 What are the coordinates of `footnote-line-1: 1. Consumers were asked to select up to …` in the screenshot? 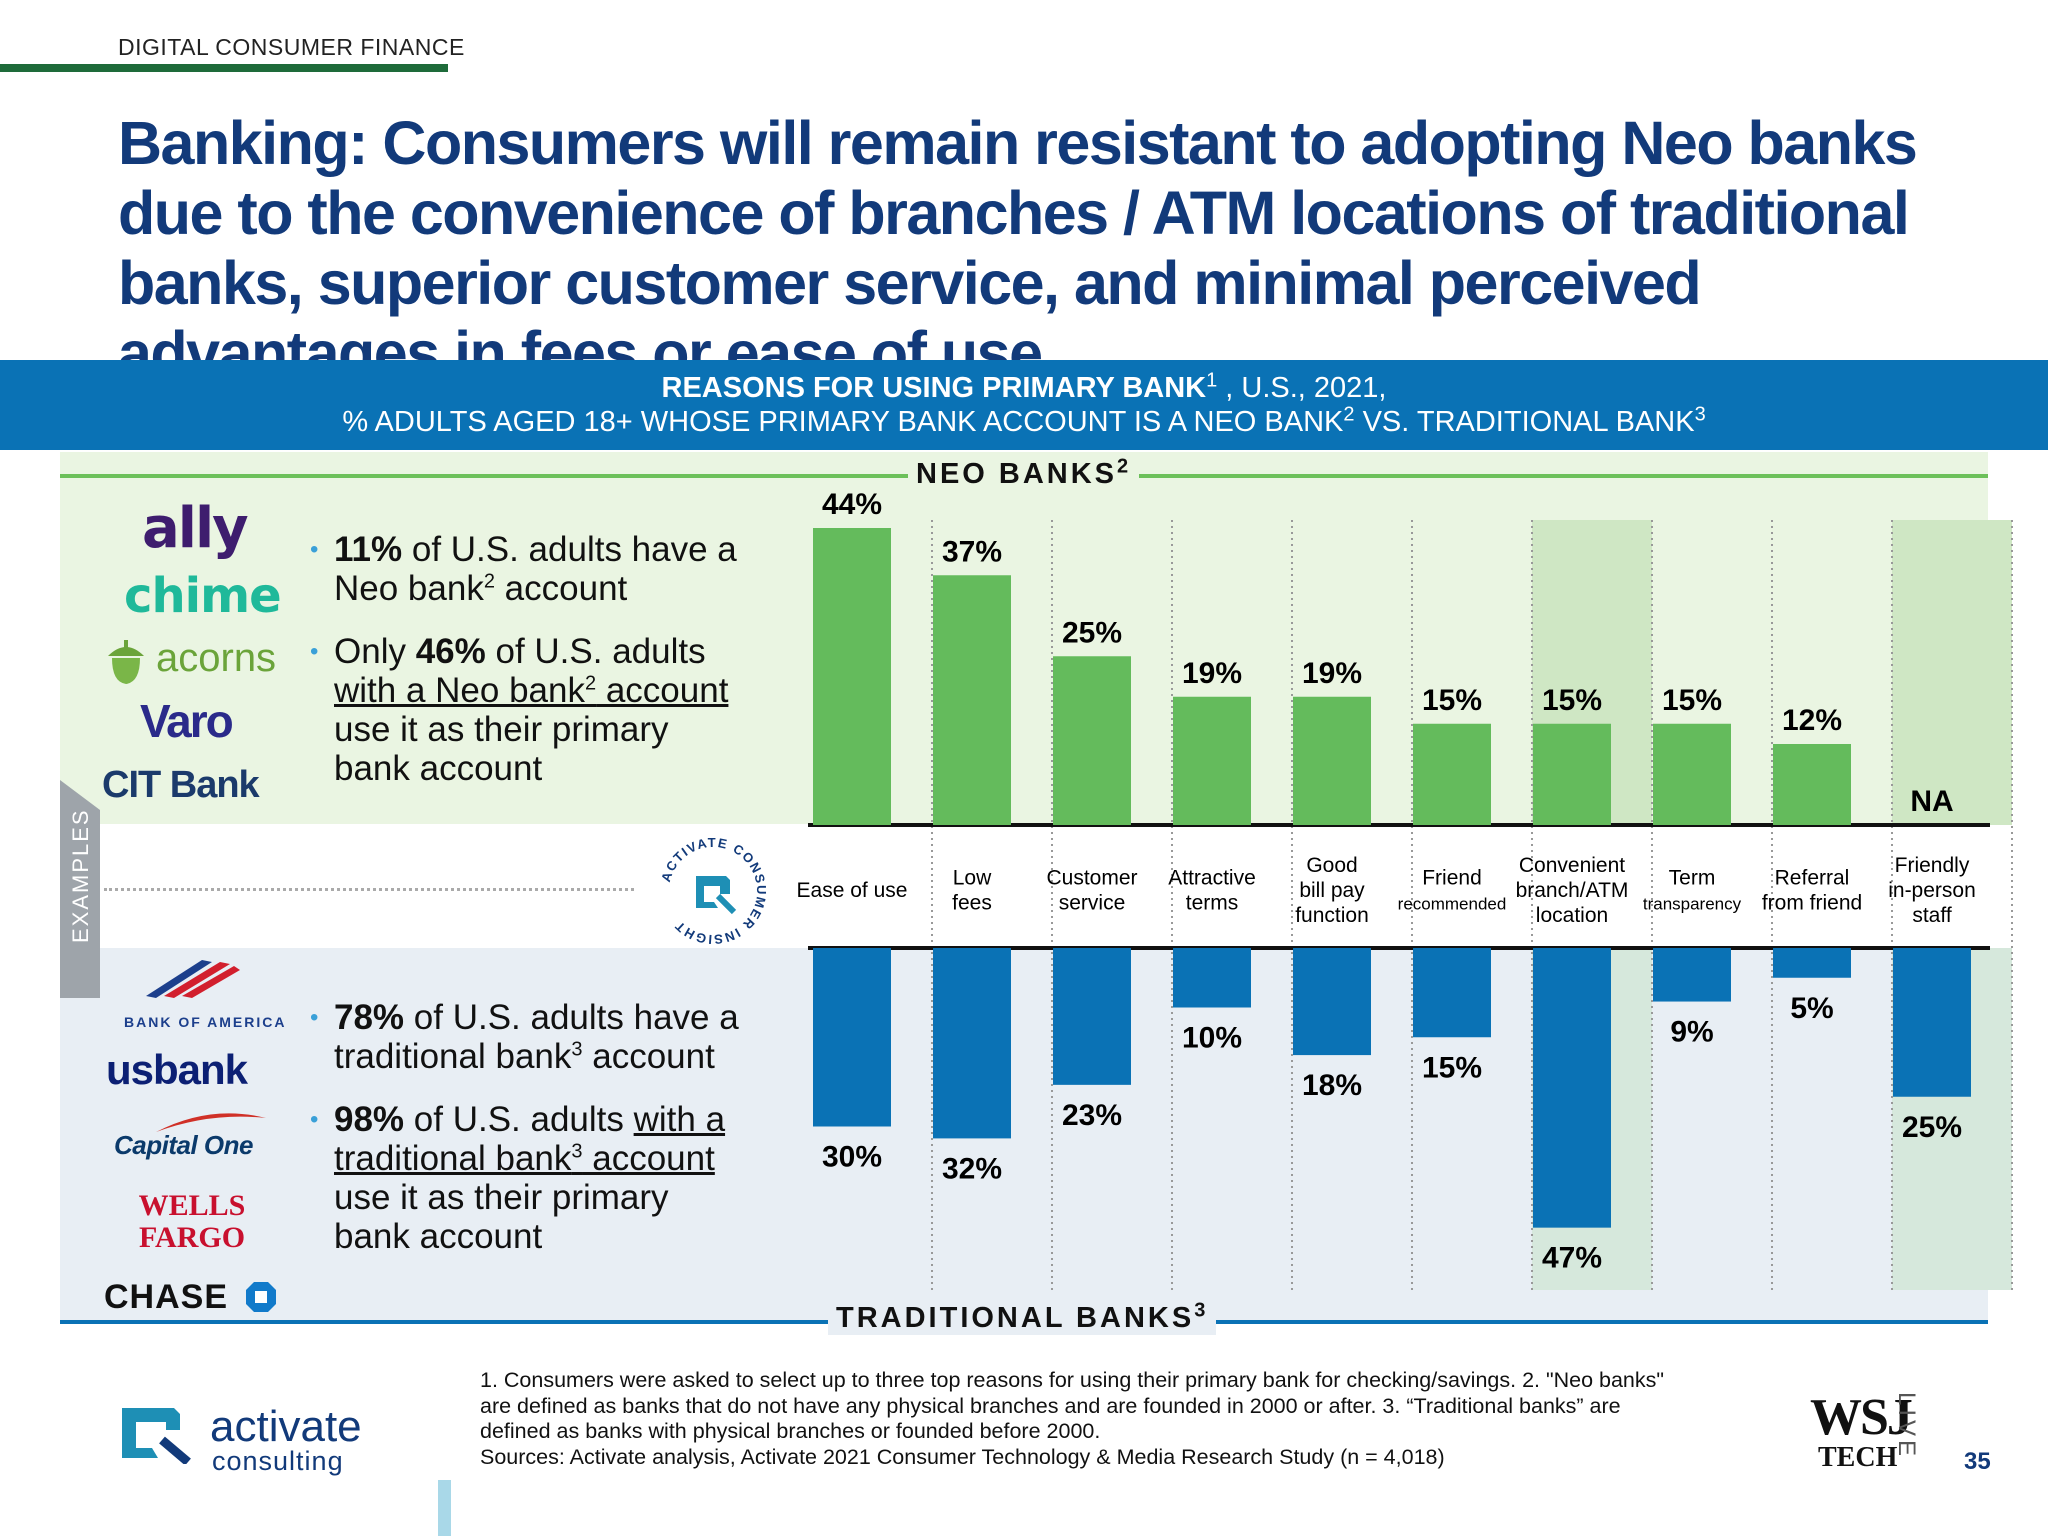 It's located at (1072, 1380).